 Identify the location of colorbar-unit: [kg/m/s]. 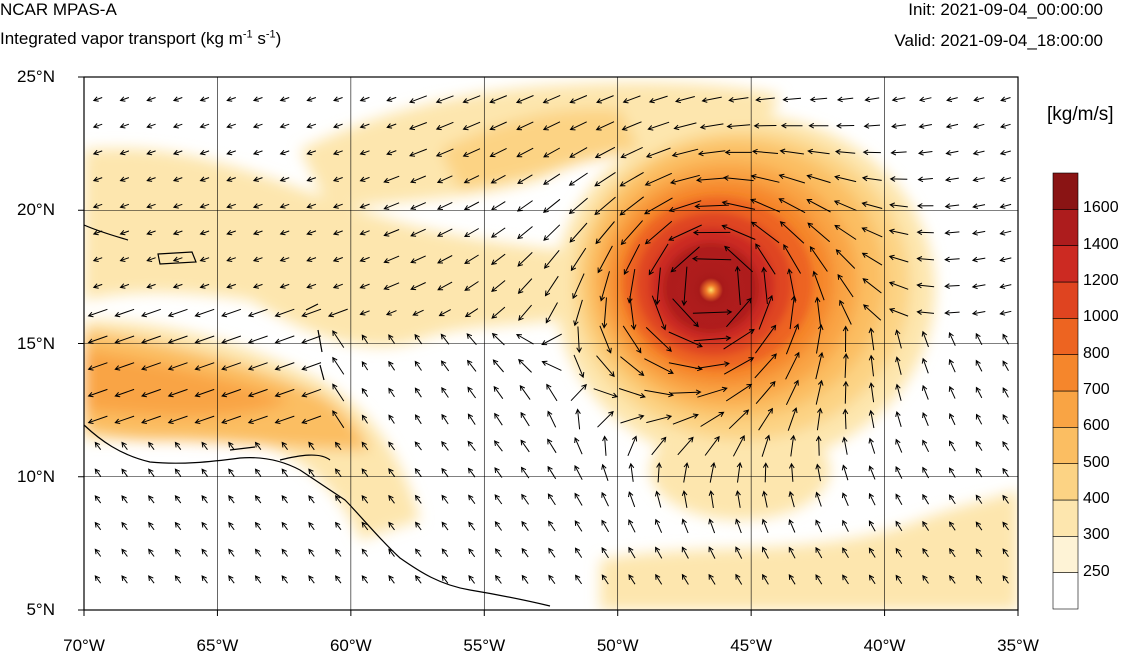
(1080, 114).